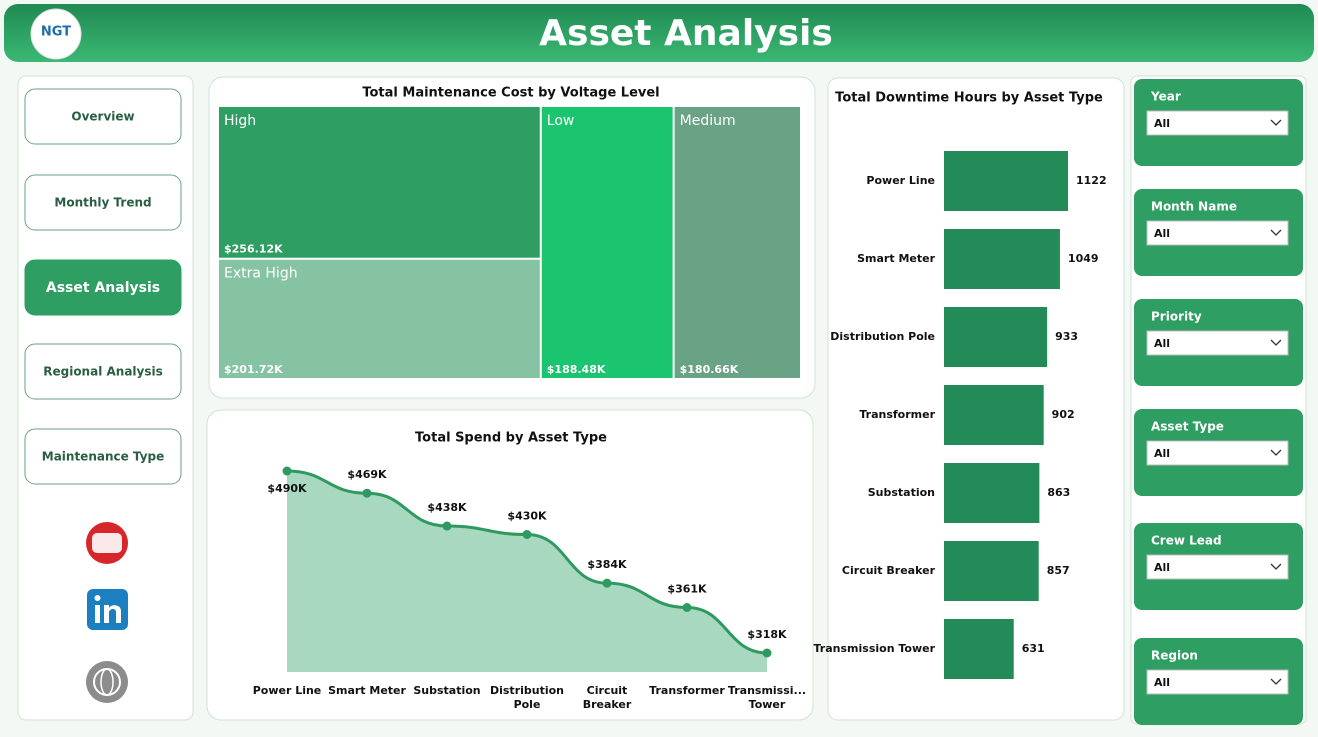  Describe the element at coordinates (1058, 570) in the screenshot. I see `data-label: 857` at that location.